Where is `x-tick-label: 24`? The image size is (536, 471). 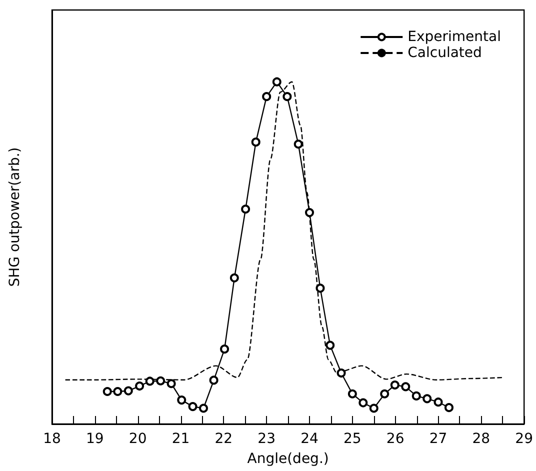
x-tick-label: 24 is located at coordinates (309, 439).